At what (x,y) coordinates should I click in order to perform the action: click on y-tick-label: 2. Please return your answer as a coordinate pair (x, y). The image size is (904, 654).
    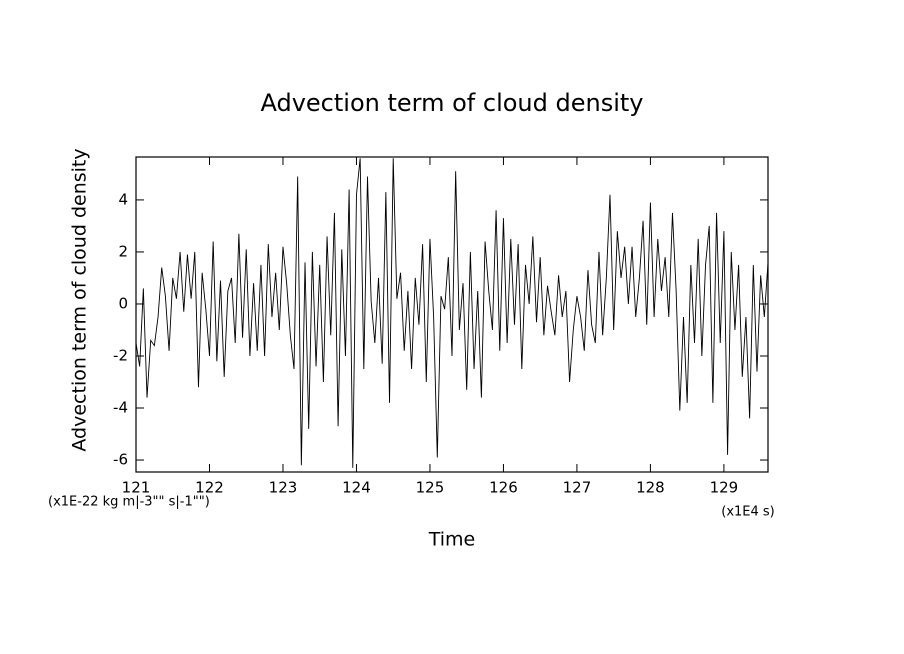
    Looking at the image, I should click on (123, 251).